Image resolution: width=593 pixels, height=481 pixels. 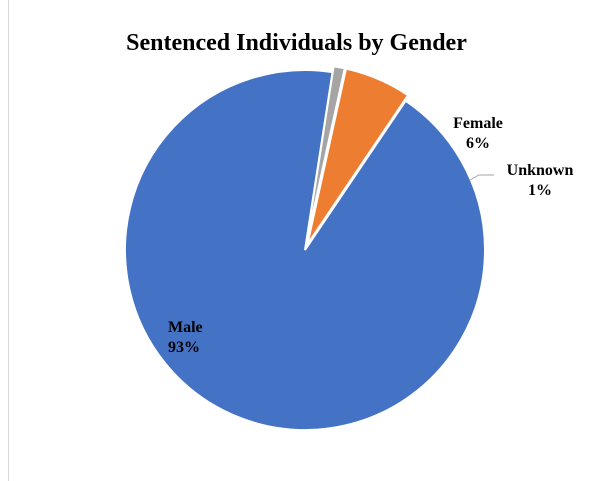 What do you see at coordinates (8, 240) in the screenshot?
I see `chart-border` at bounding box center [8, 240].